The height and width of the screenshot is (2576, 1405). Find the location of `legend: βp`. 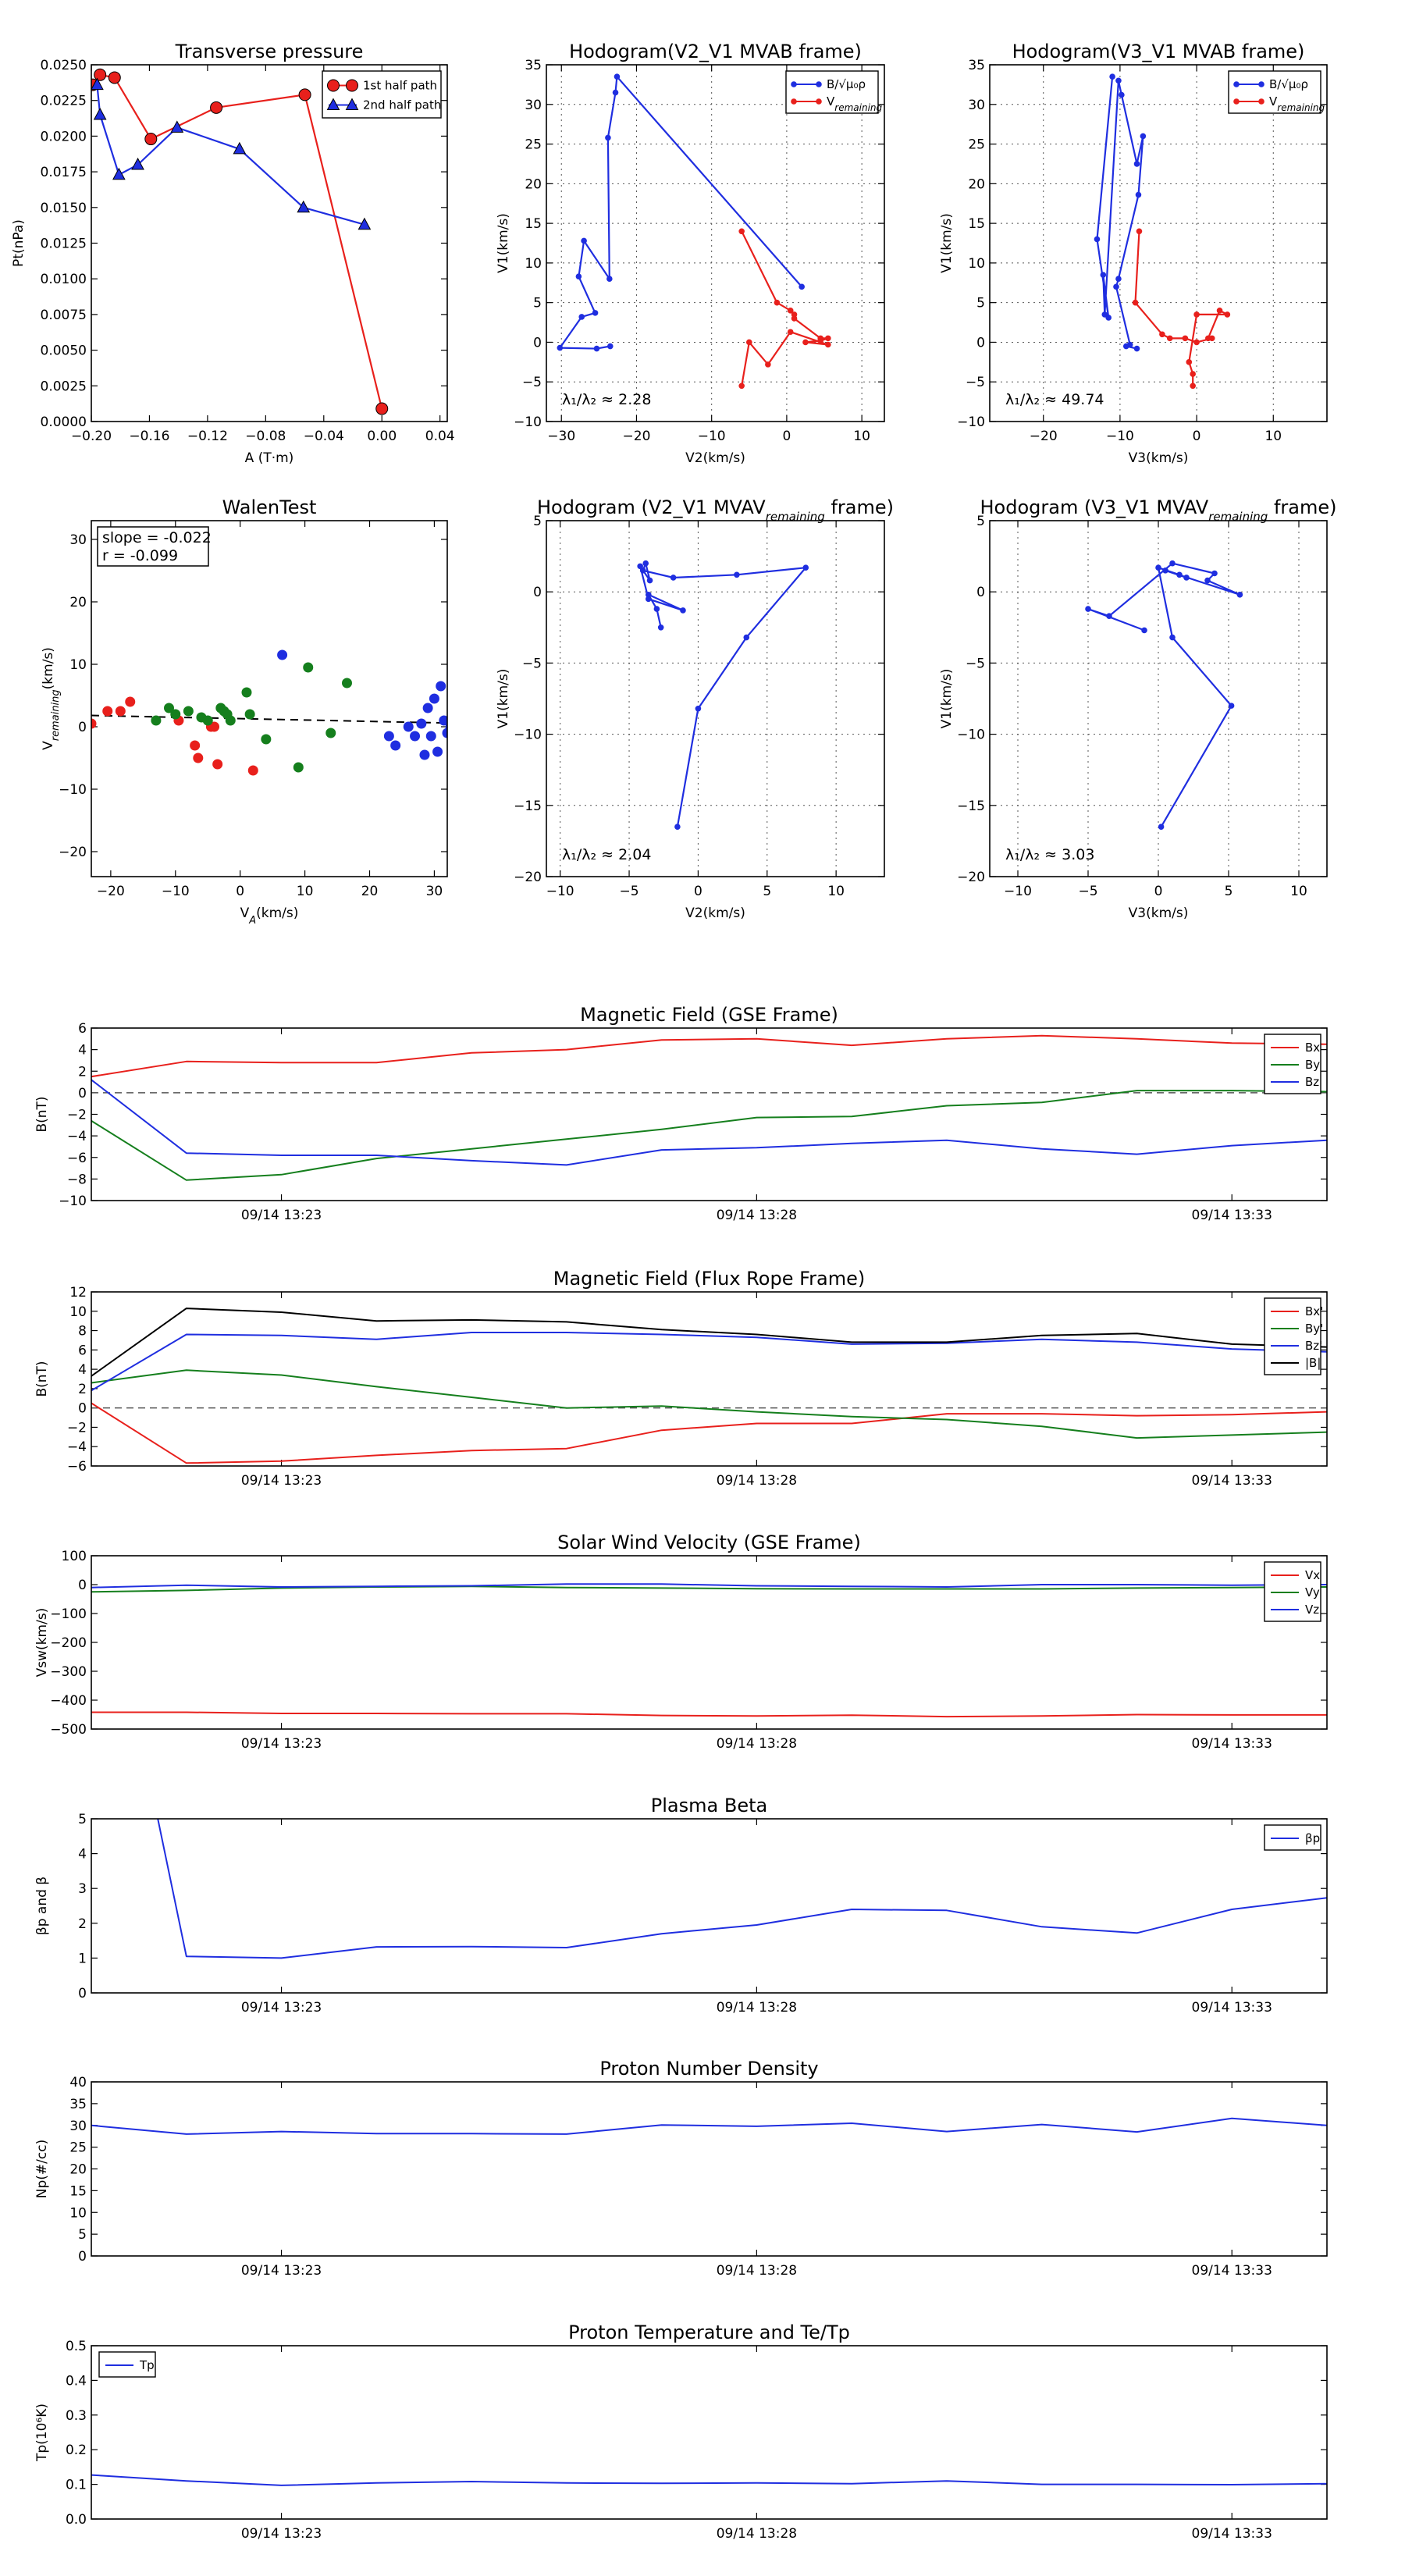

legend: βp is located at coordinates (1292, 1837).